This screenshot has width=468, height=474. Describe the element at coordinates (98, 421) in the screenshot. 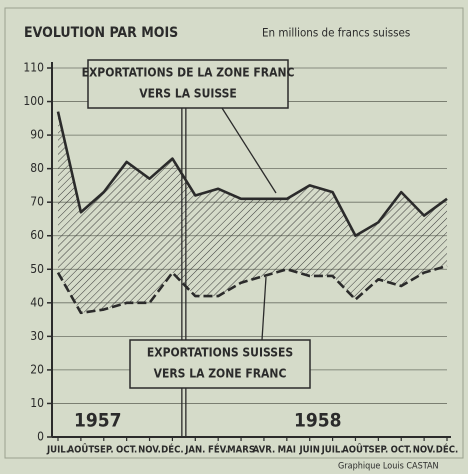

I see `year-label: 1957` at that location.